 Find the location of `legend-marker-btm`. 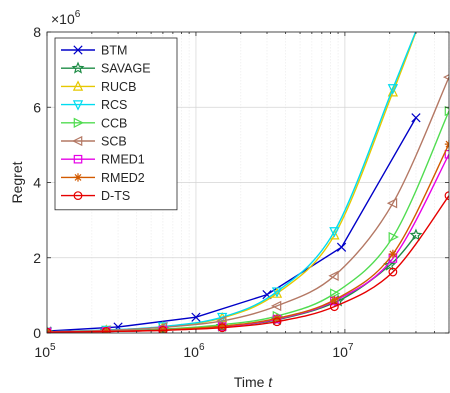

legend-marker-btm is located at coordinates (78, 50).